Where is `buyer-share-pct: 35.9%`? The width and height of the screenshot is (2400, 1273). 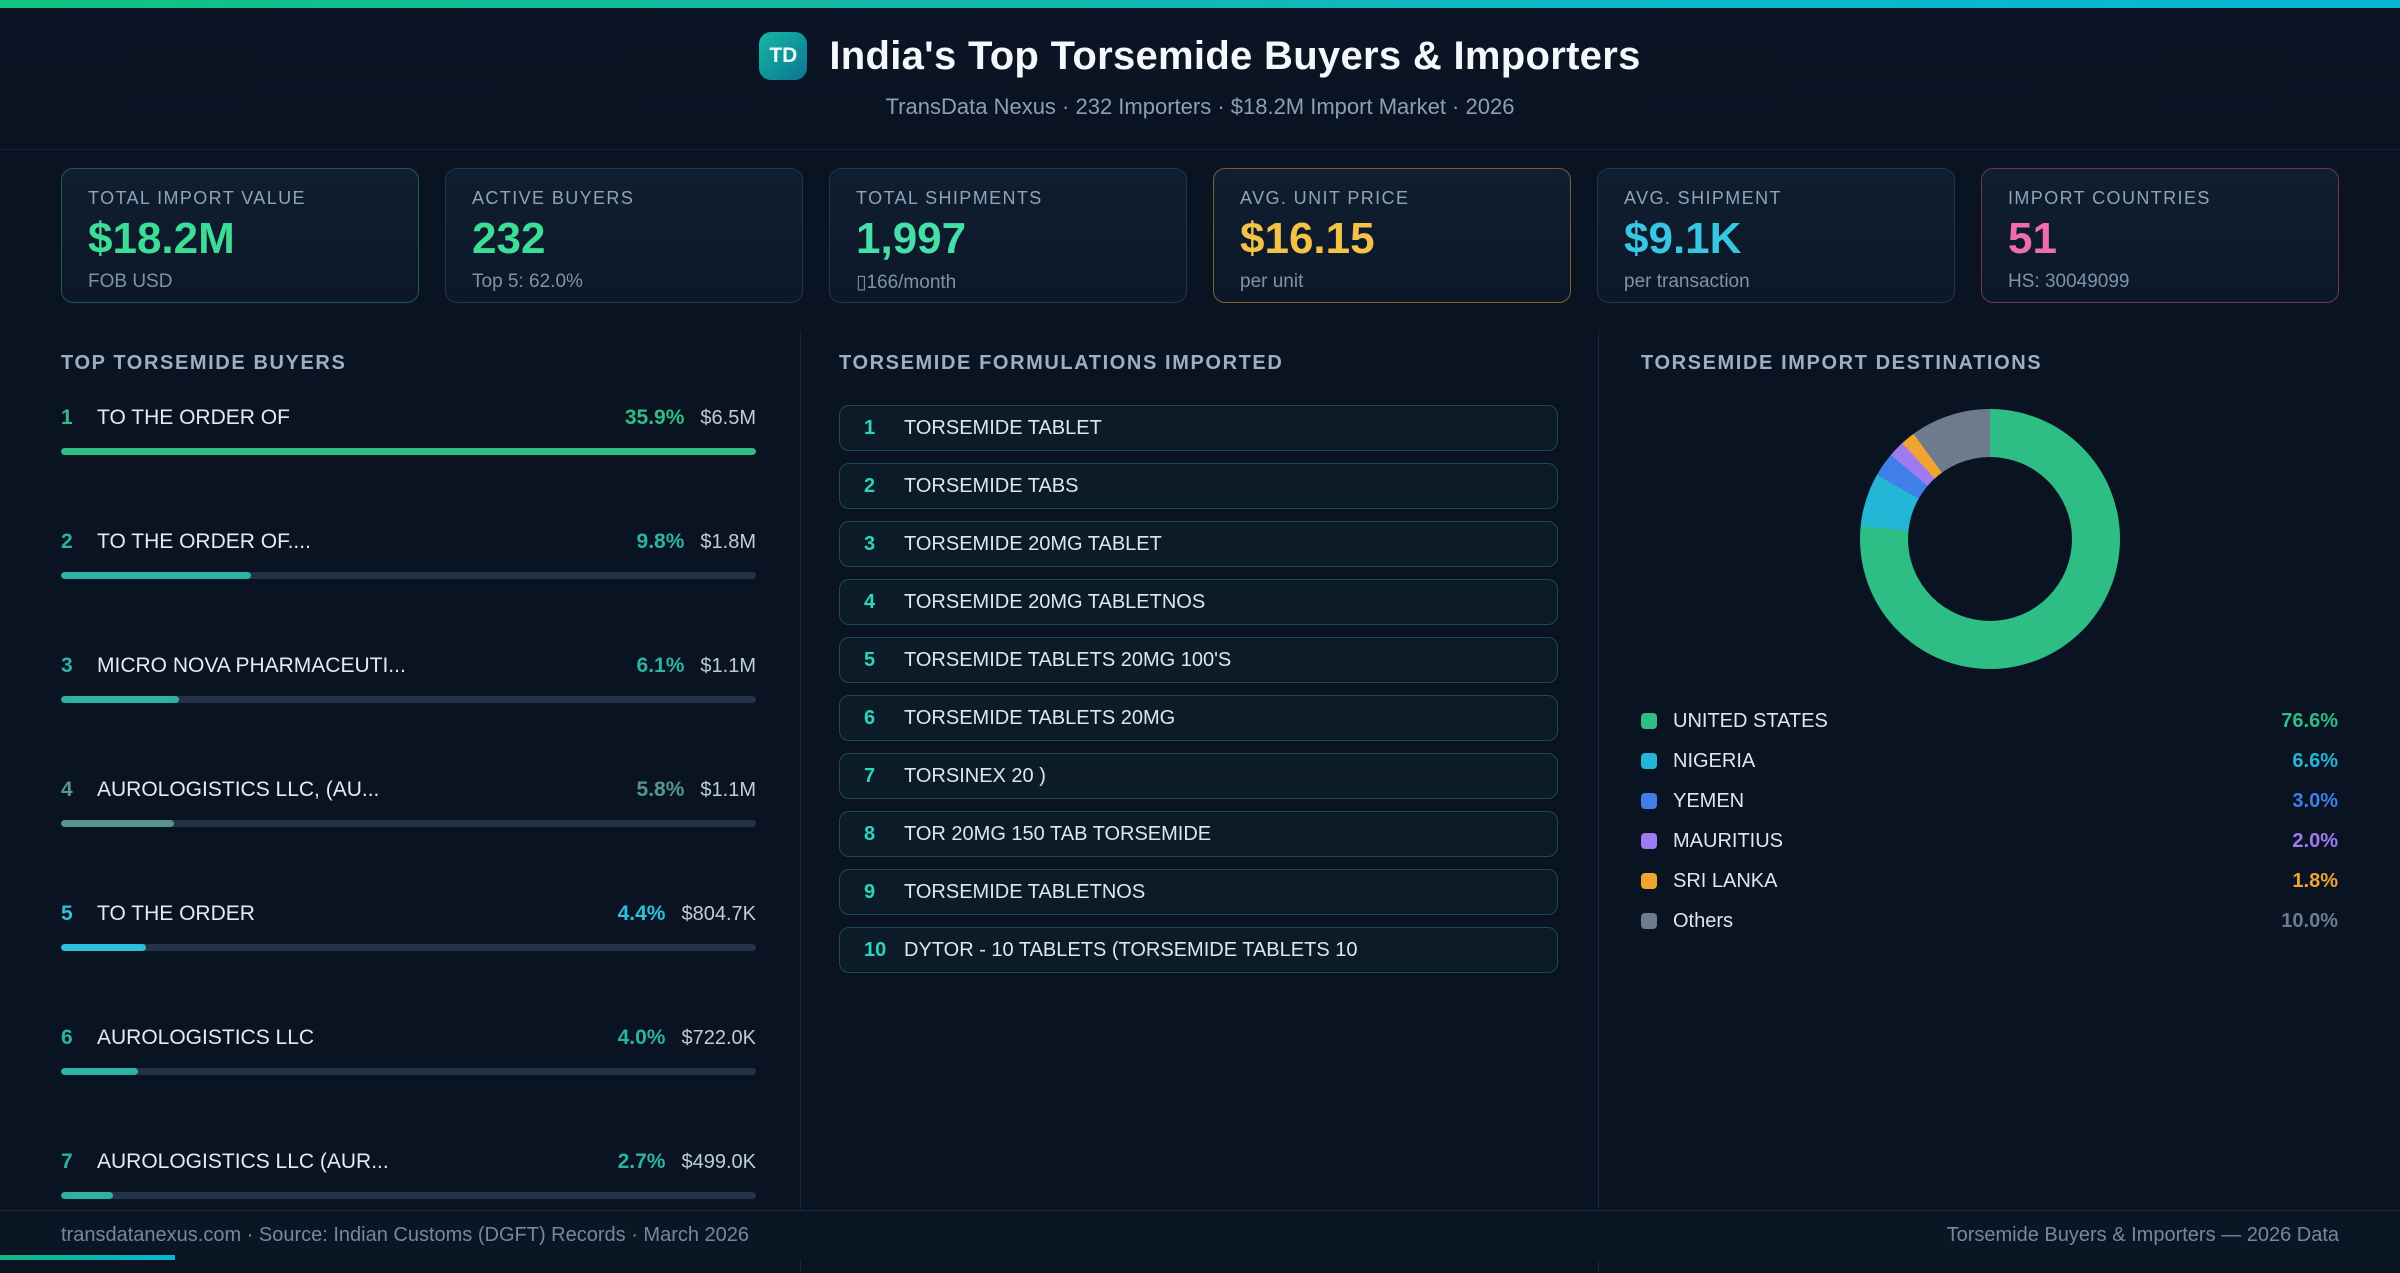 buyer-share-pct: 35.9% is located at coordinates (654, 417).